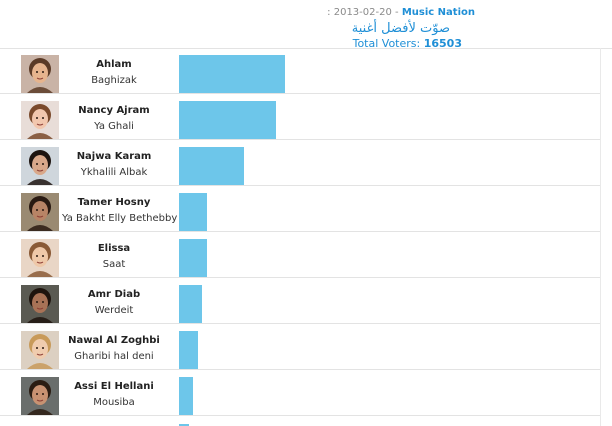  What do you see at coordinates (114, 386) in the screenshot?
I see `artist-name: Assi El Hellani` at bounding box center [114, 386].